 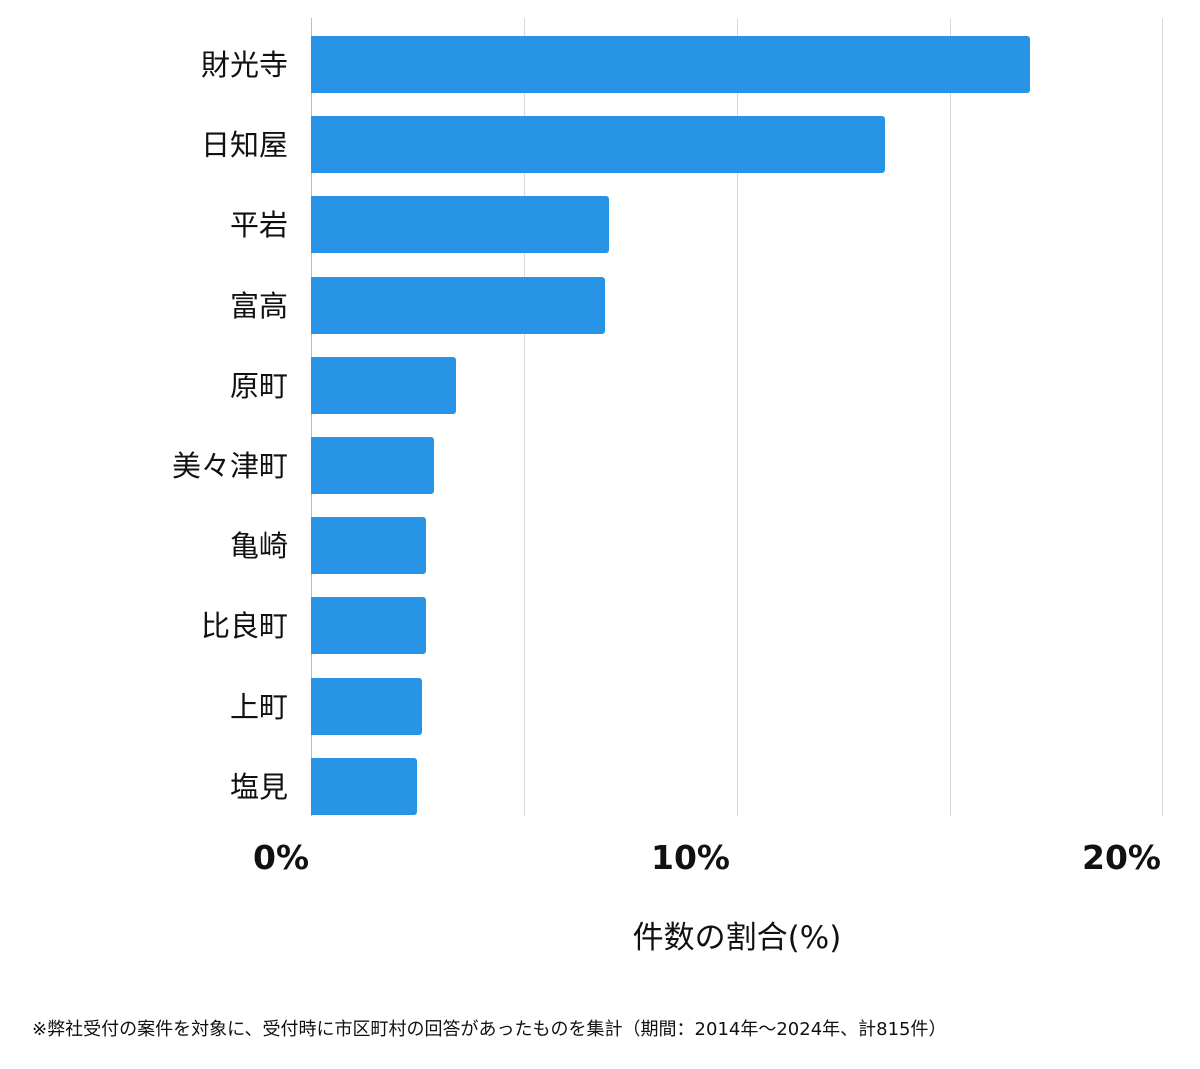 What do you see at coordinates (600, 466) in the screenshot?
I see `bar-row: 美々津町` at bounding box center [600, 466].